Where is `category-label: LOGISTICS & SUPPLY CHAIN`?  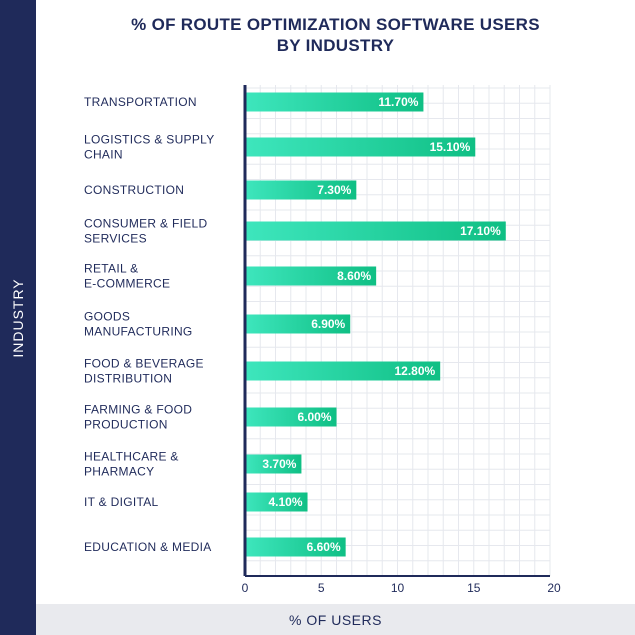
category-label: LOGISTICS & SUPPLY CHAIN is located at coordinates (149, 147).